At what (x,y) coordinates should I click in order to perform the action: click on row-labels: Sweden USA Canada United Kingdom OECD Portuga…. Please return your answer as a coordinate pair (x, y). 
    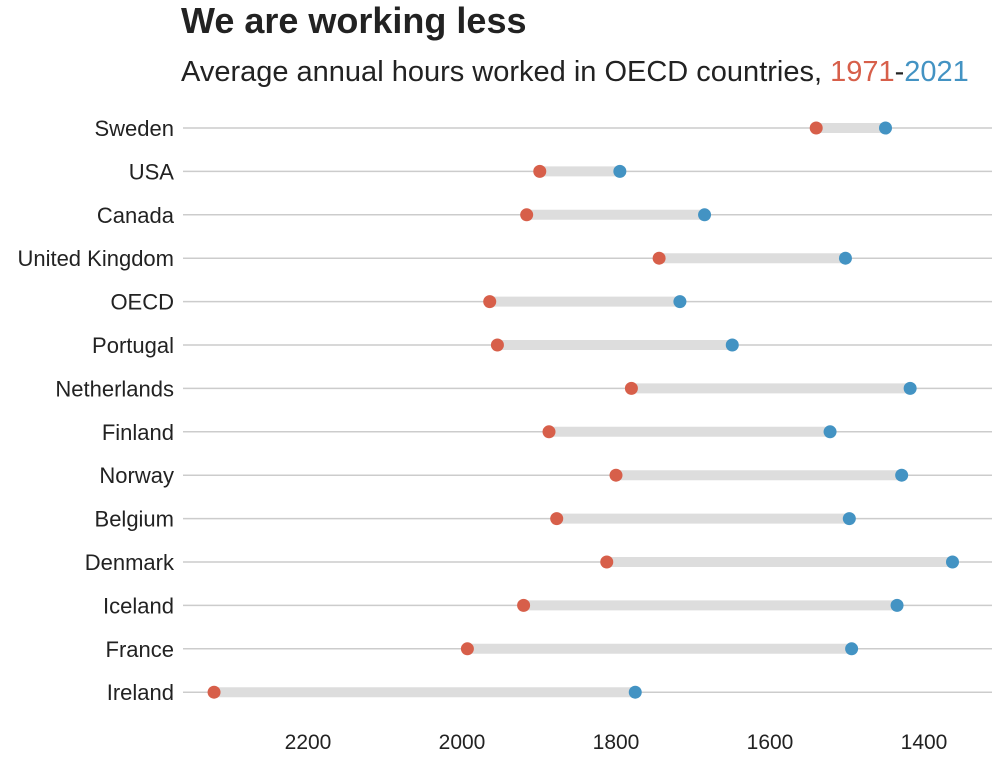
    Looking at the image, I should click on (96, 410).